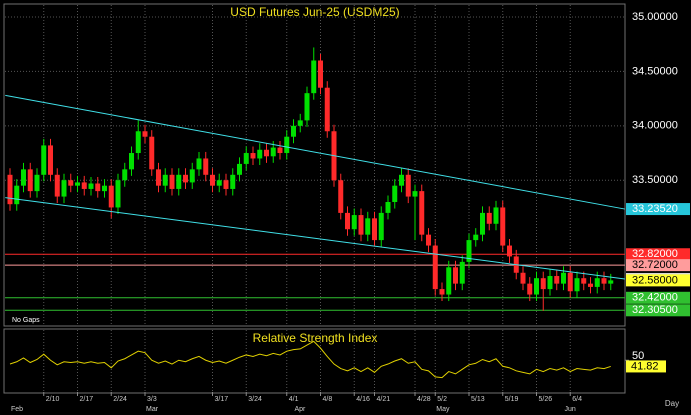 This screenshot has height=415, width=691. What do you see at coordinates (655, 17) in the screenshot?
I see `y-tick-label: 35.00000` at bounding box center [655, 17].